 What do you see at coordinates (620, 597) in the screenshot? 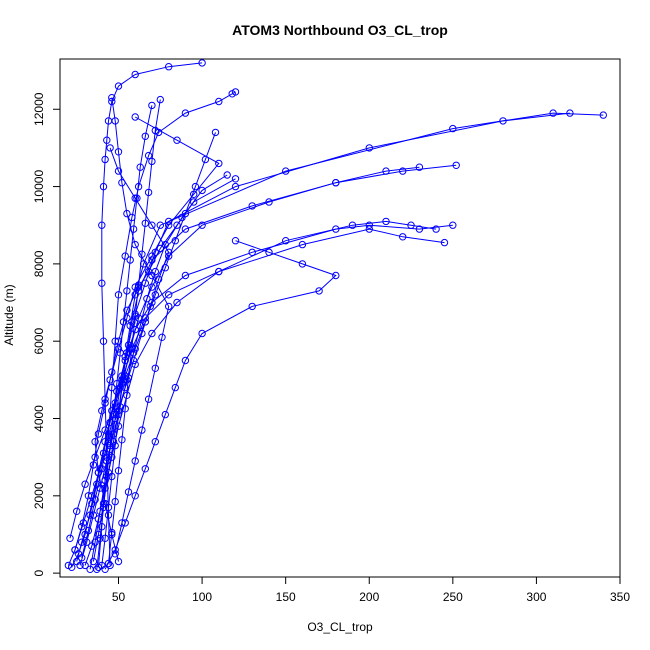
I see `x-tick-label: 350` at bounding box center [620, 597].